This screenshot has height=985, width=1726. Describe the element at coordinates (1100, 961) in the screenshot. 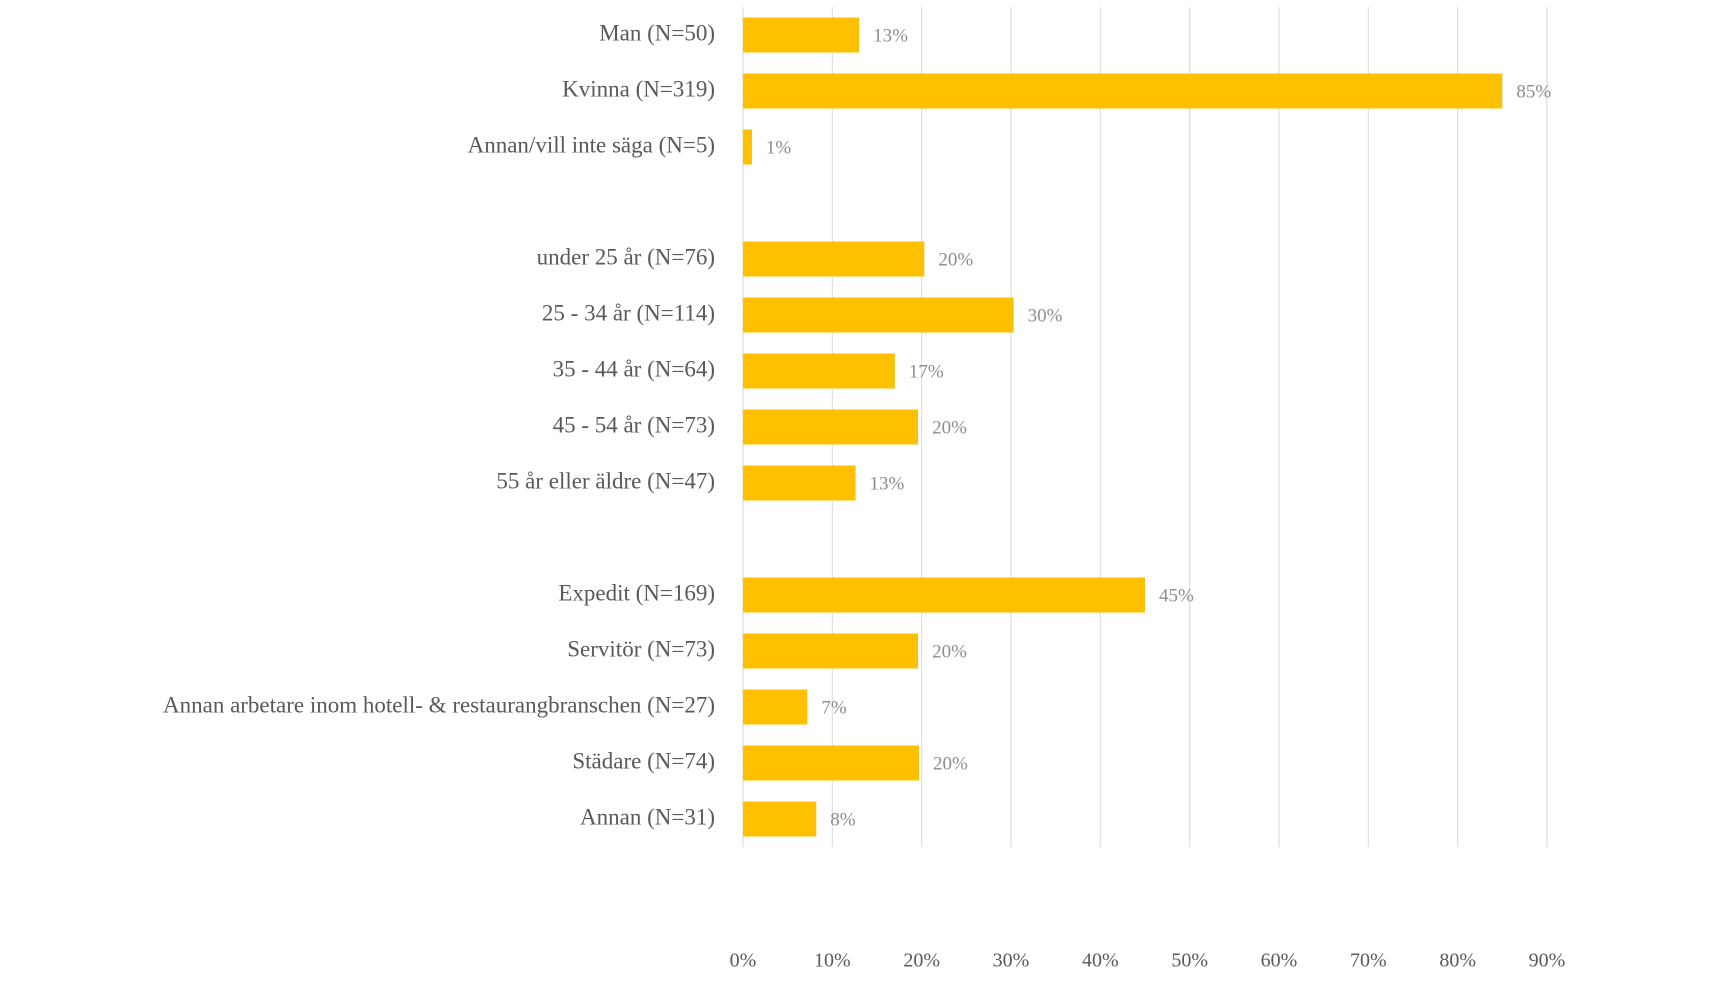

I see `x-tick-label: 40%` at that location.